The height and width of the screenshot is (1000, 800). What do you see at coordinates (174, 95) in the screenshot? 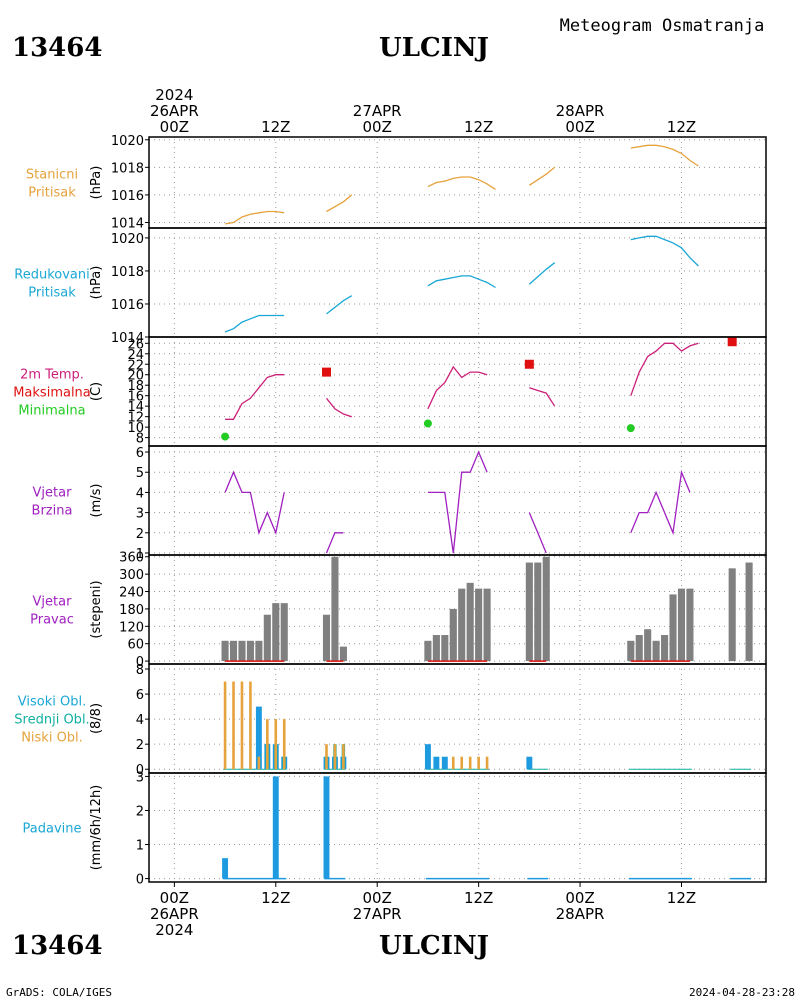
I see `time-tick-label-top: 2024` at bounding box center [174, 95].